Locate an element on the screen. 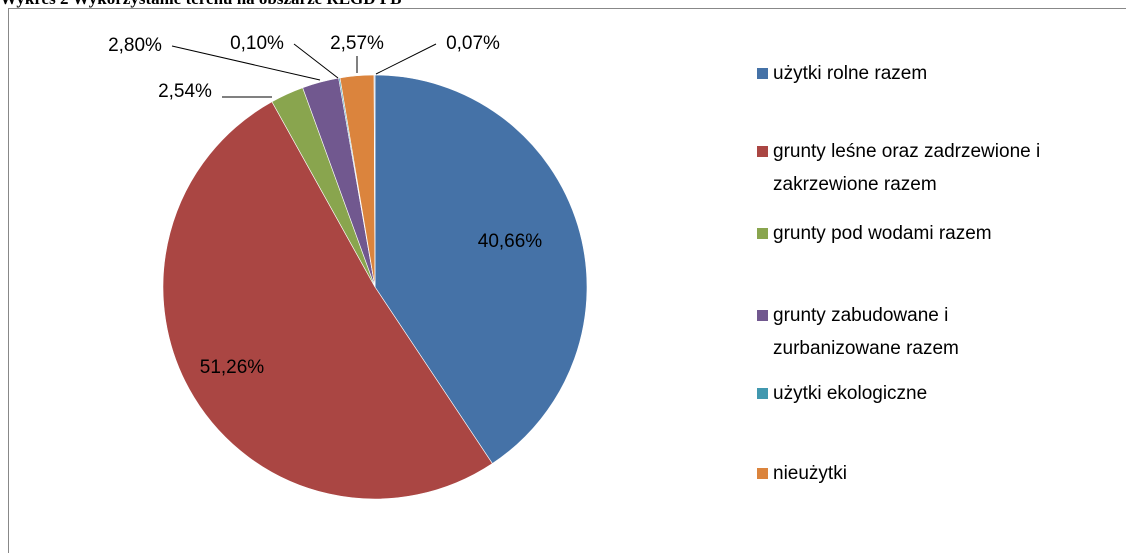  pie-slice is located at coordinates (374, 181).